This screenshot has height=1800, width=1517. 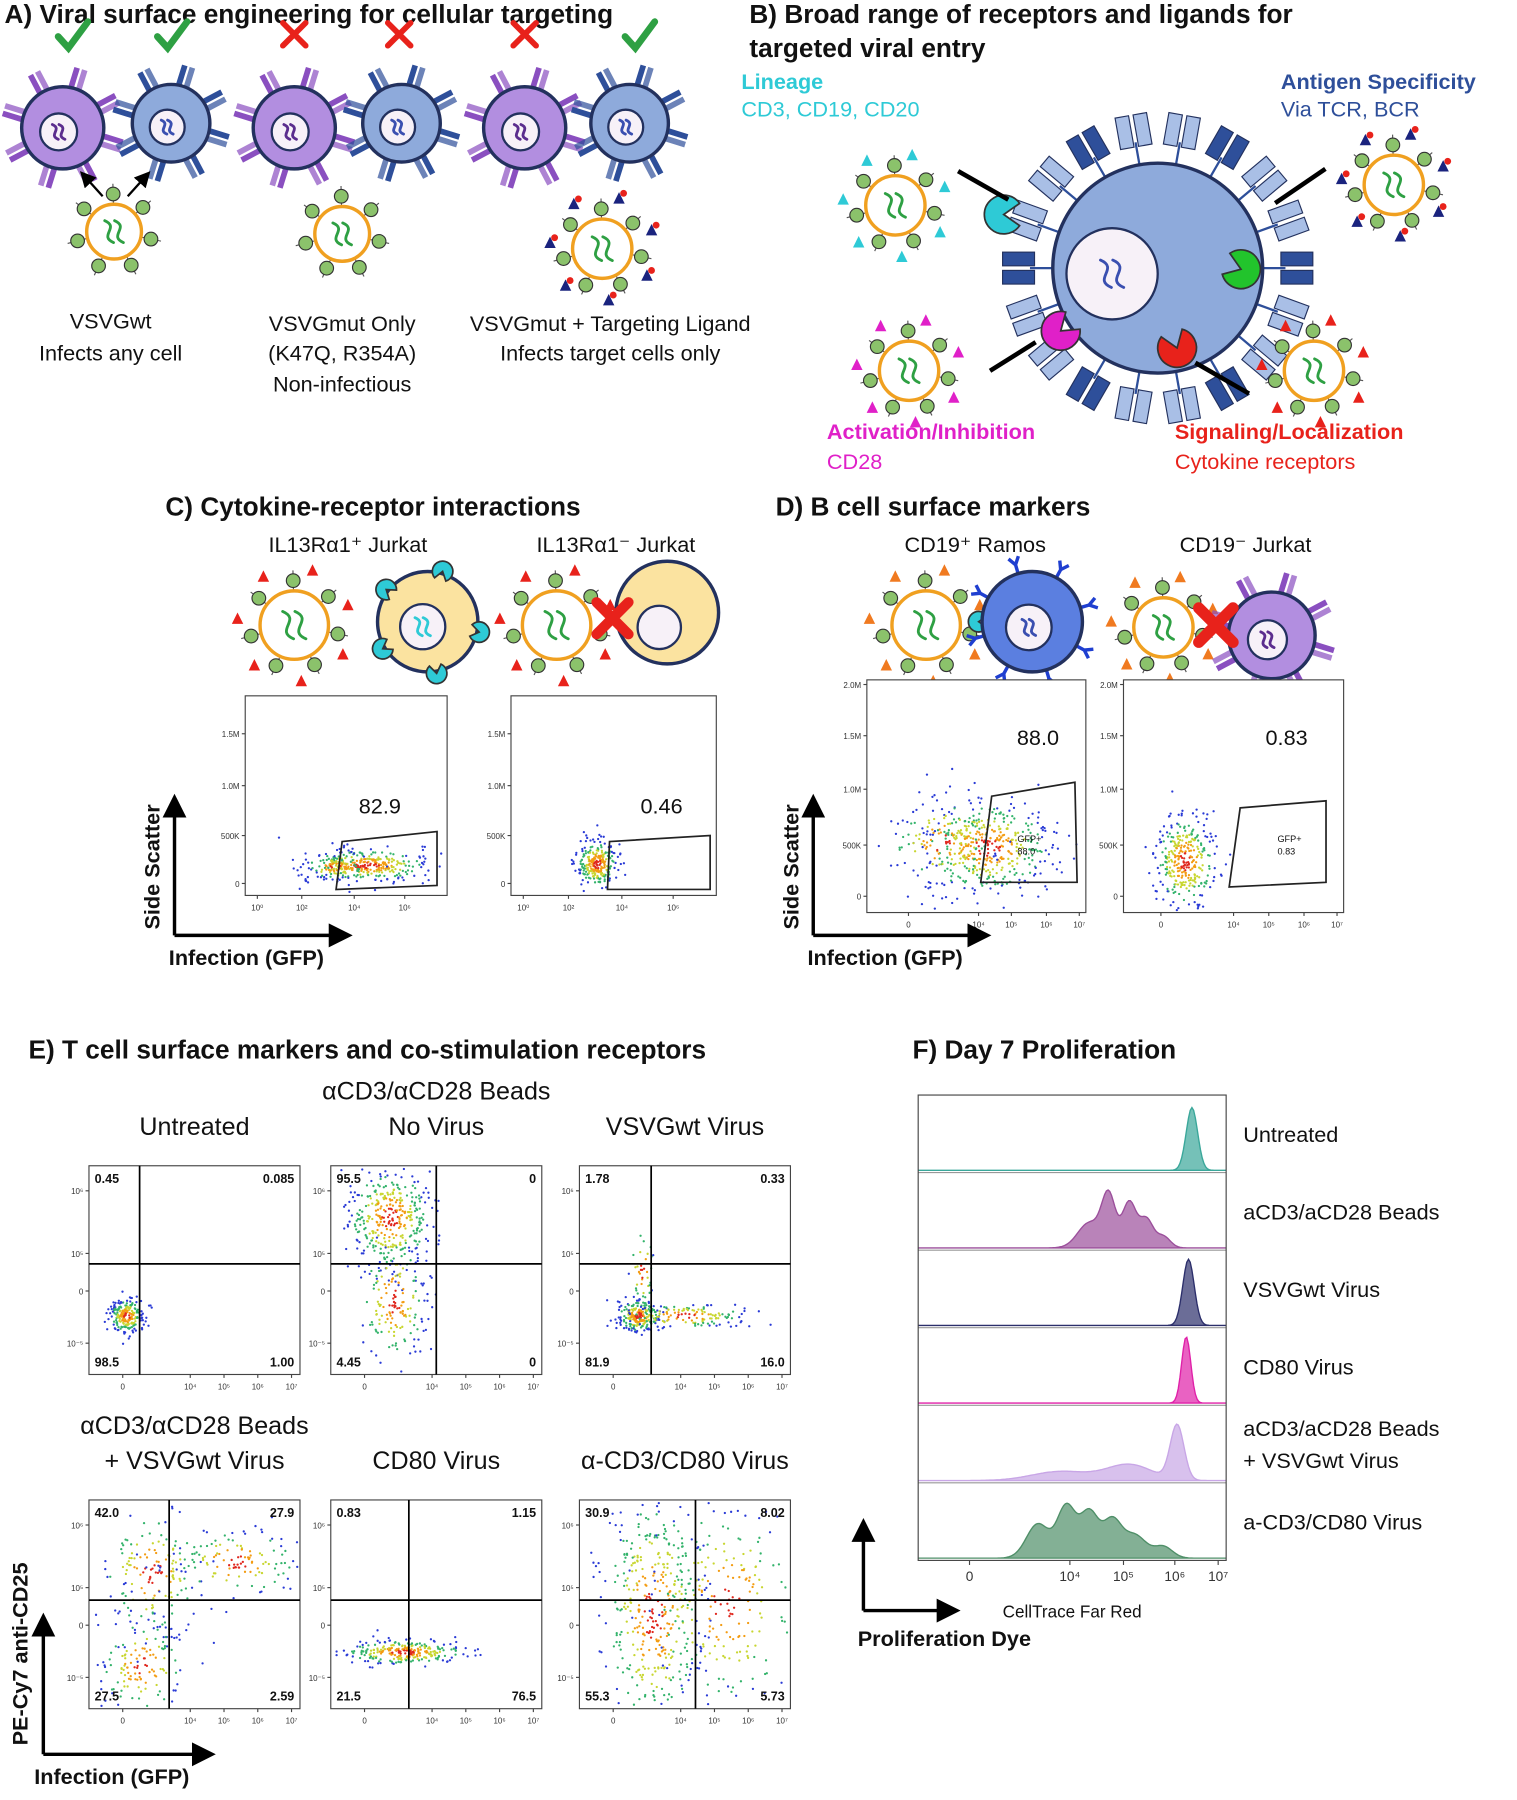 I want to click on receptor, so click(x=1297, y=277).